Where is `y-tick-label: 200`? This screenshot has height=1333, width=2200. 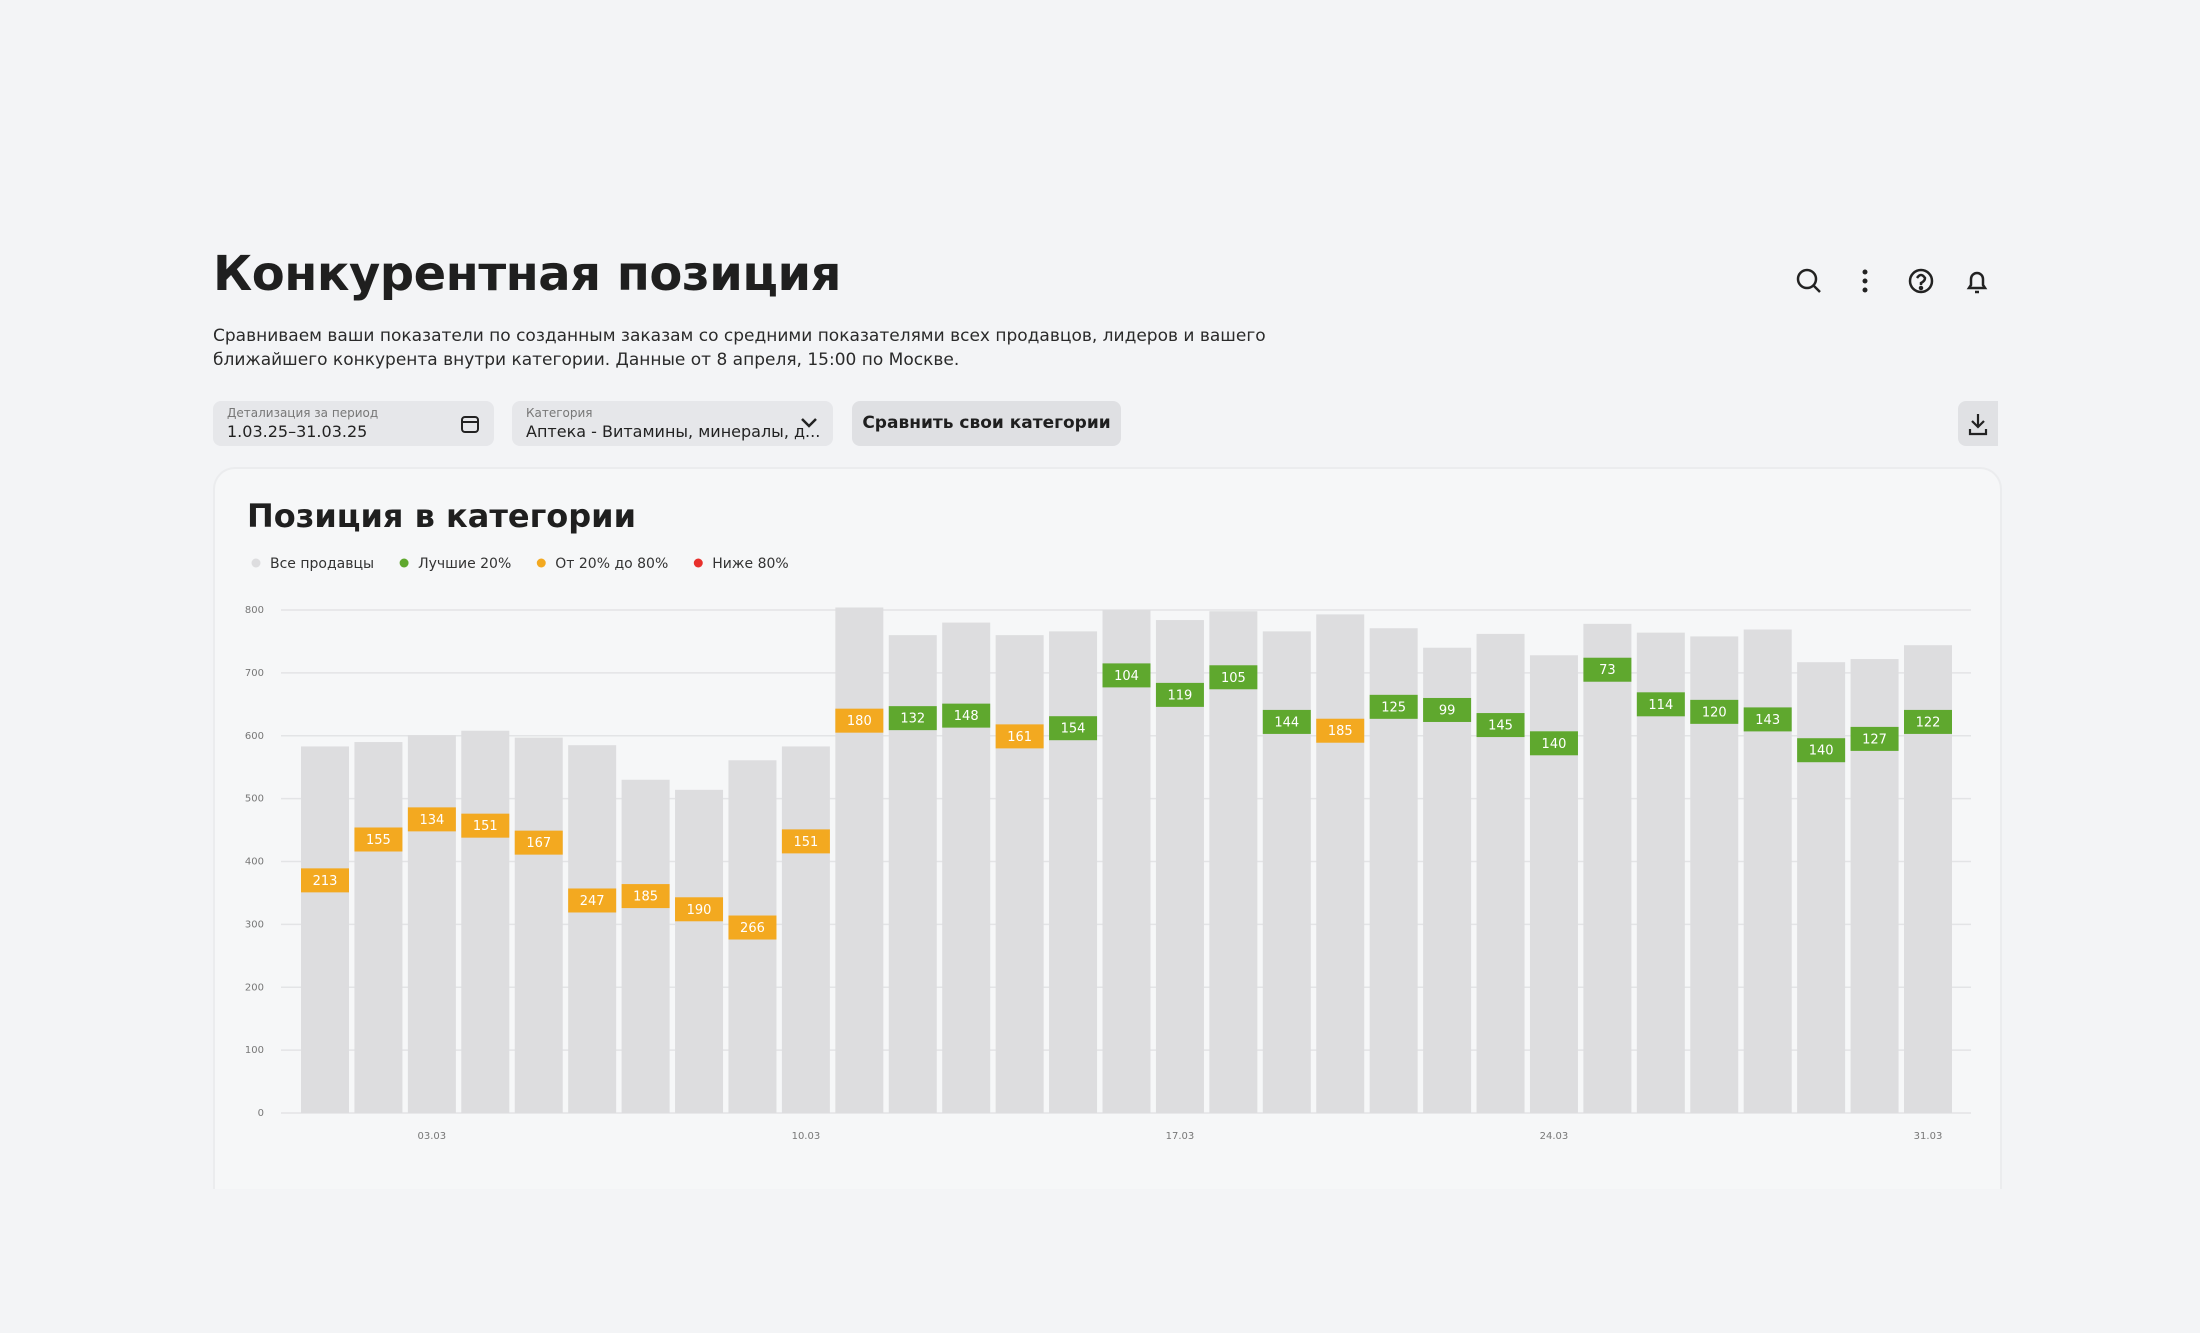
y-tick-label: 200 is located at coordinates (254, 987).